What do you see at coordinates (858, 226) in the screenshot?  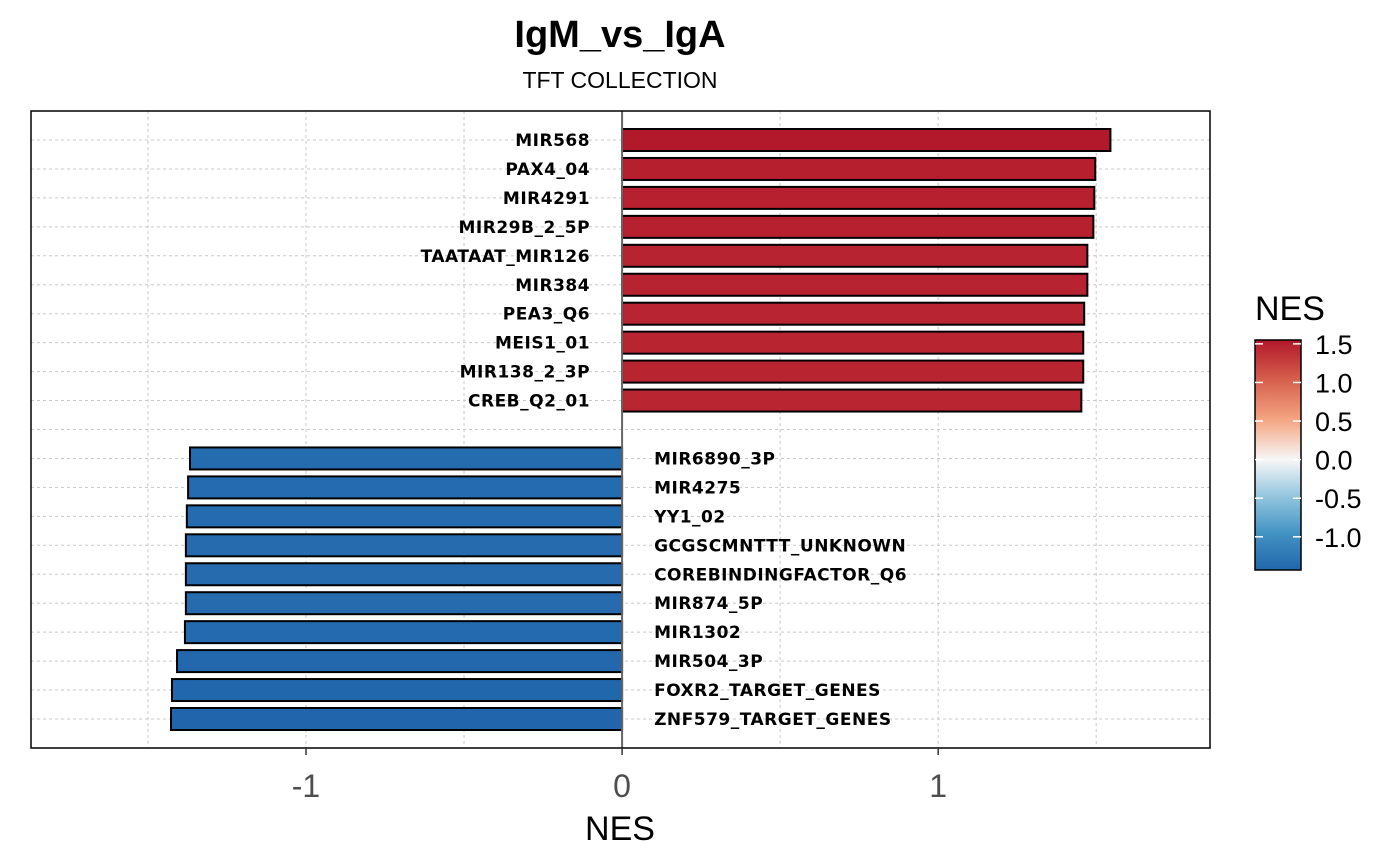 I see `bar-mir29b-2-5p` at bounding box center [858, 226].